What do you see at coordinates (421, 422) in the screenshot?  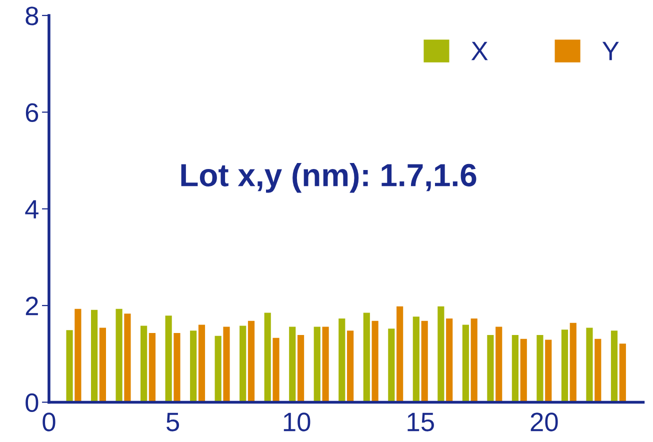 I see `x-tick-label: 15` at bounding box center [421, 422].